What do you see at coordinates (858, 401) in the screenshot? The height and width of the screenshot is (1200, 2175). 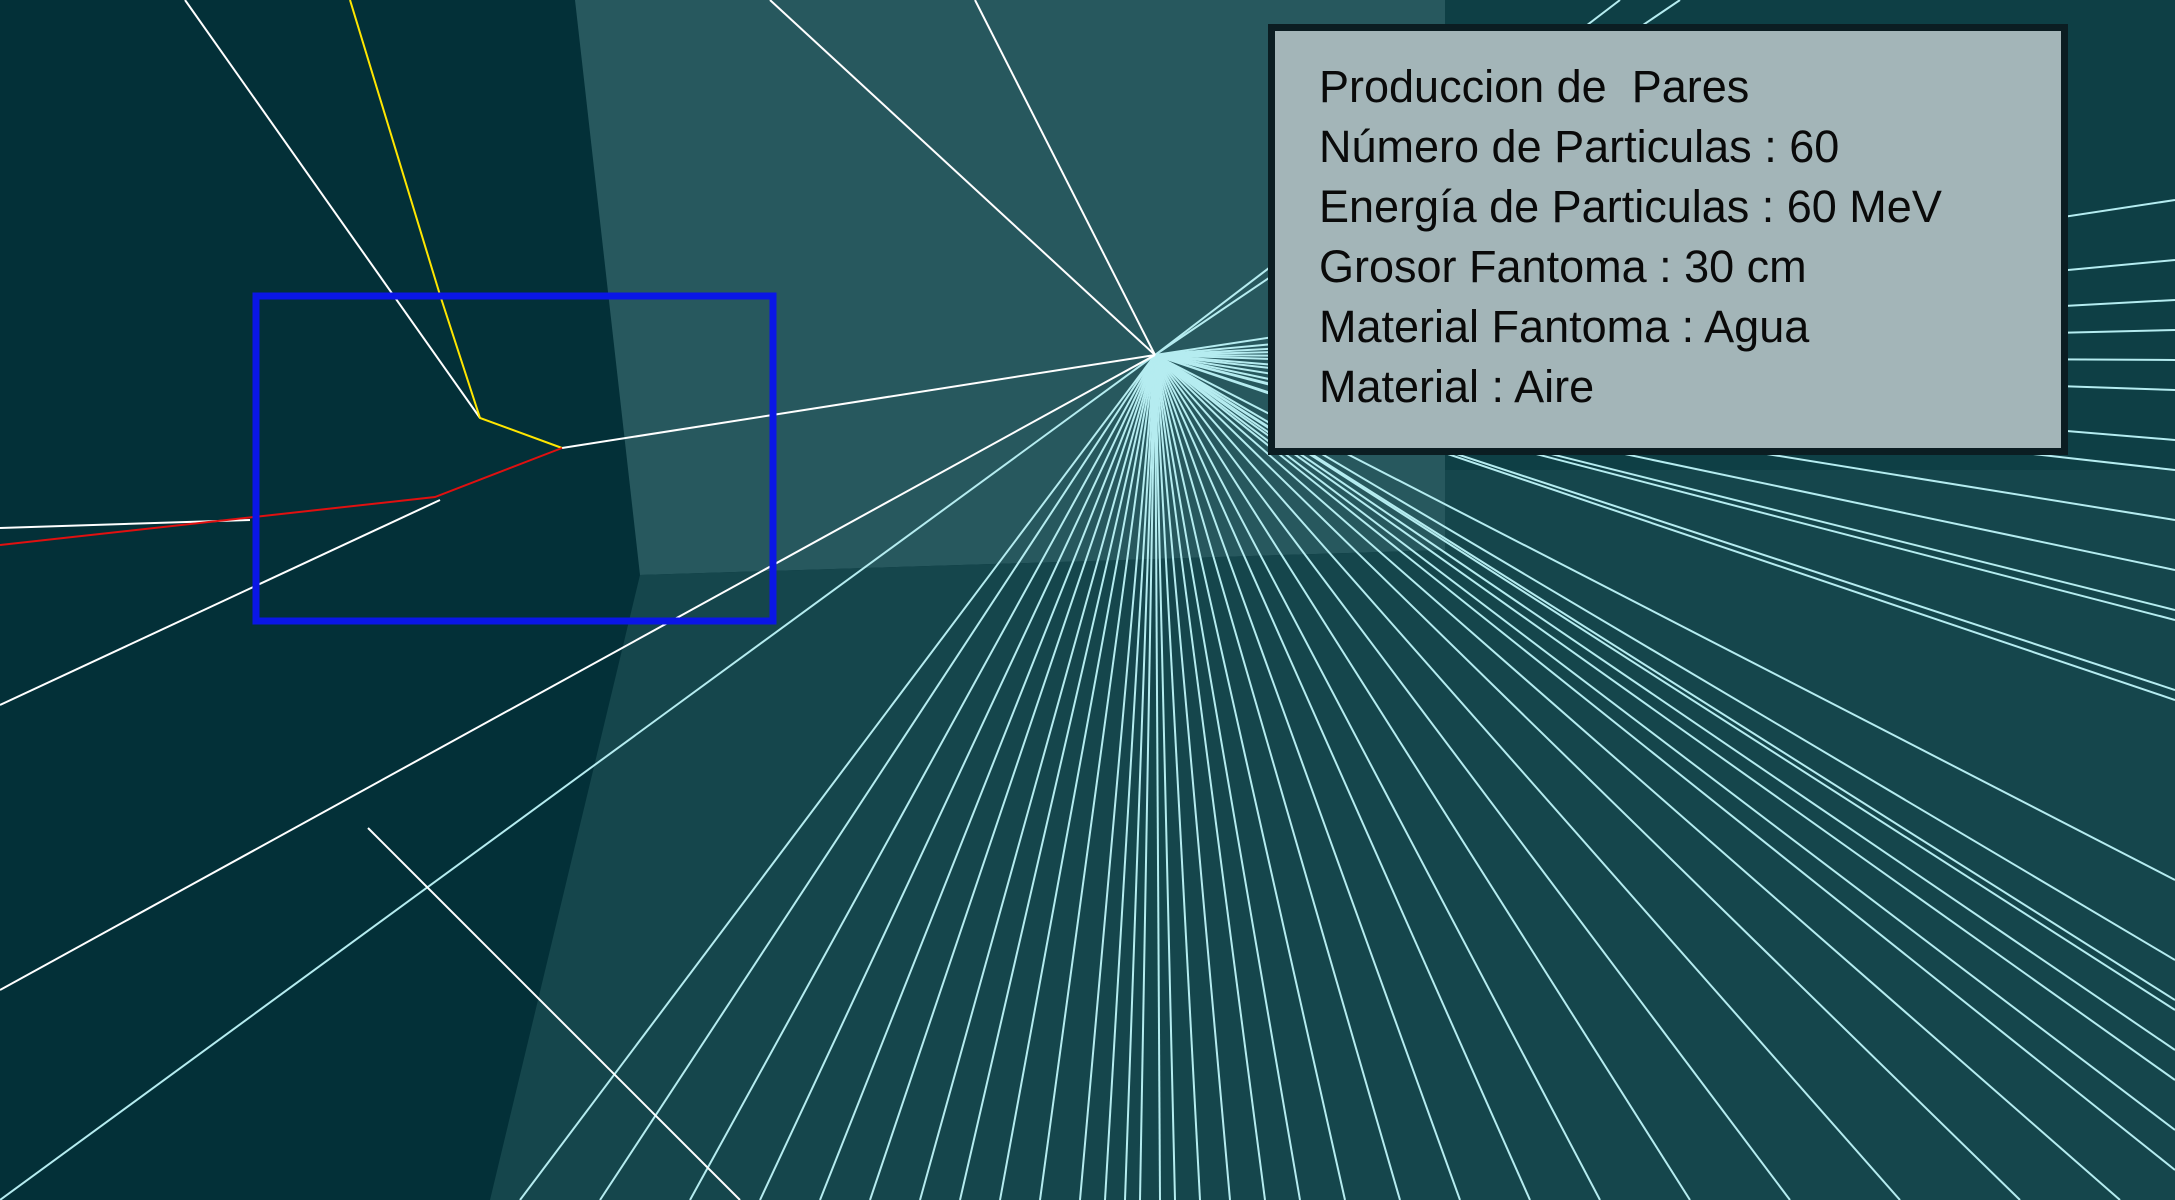 I see `track-white-scattered` at bounding box center [858, 401].